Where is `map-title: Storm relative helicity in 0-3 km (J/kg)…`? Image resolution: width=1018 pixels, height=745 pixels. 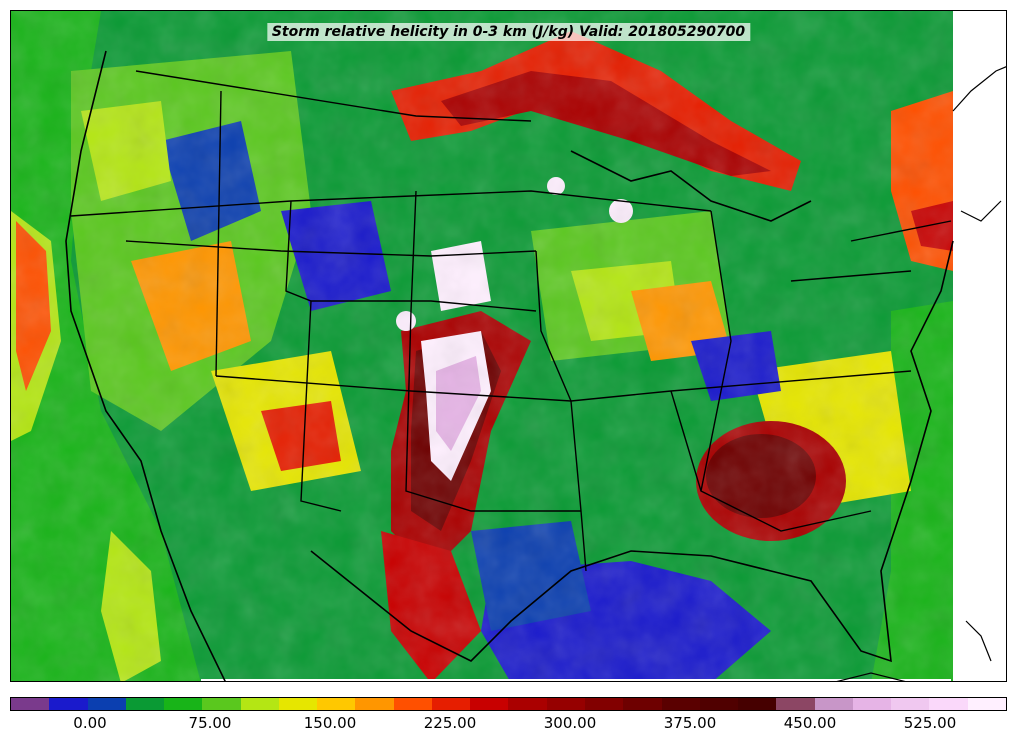 map-title: Storm relative helicity in 0-3 km (J/kg)… is located at coordinates (508, 32).